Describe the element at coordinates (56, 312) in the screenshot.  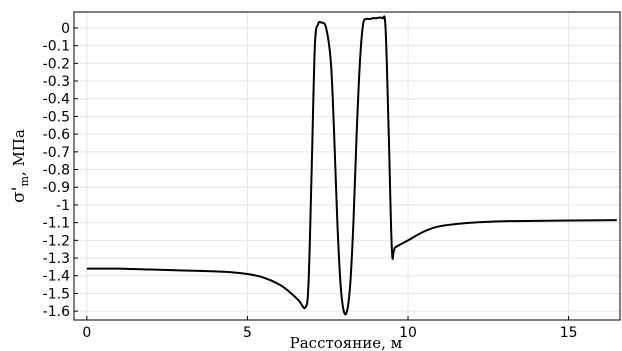
I see `y-tick-label: -1.6` at that location.